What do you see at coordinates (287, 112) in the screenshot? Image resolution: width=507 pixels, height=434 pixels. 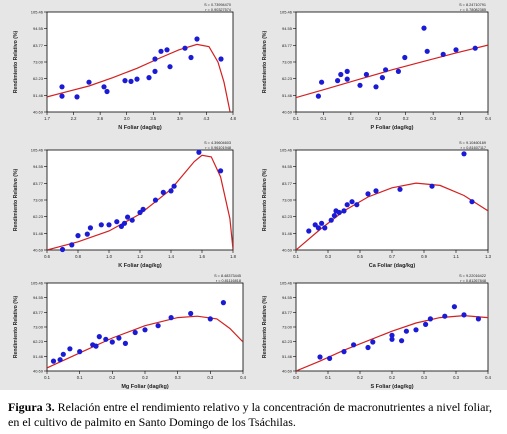 I see `y-tick-label: 40.69` at bounding box center [287, 112].